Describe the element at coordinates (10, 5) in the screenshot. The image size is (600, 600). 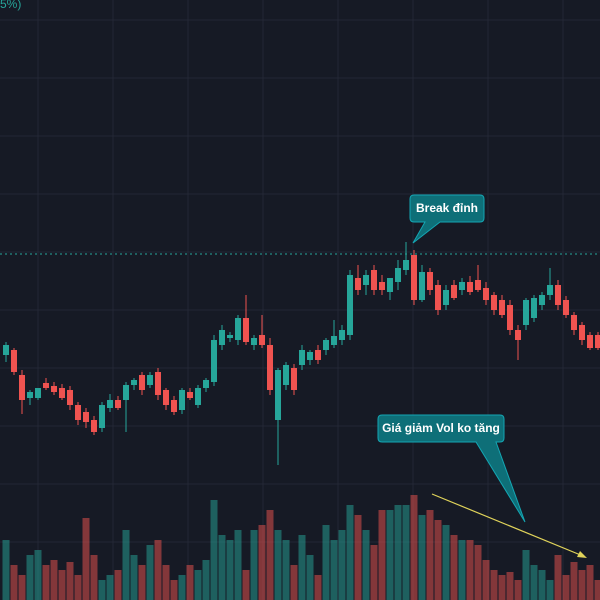
I see `top-label: 5%)` at that location.